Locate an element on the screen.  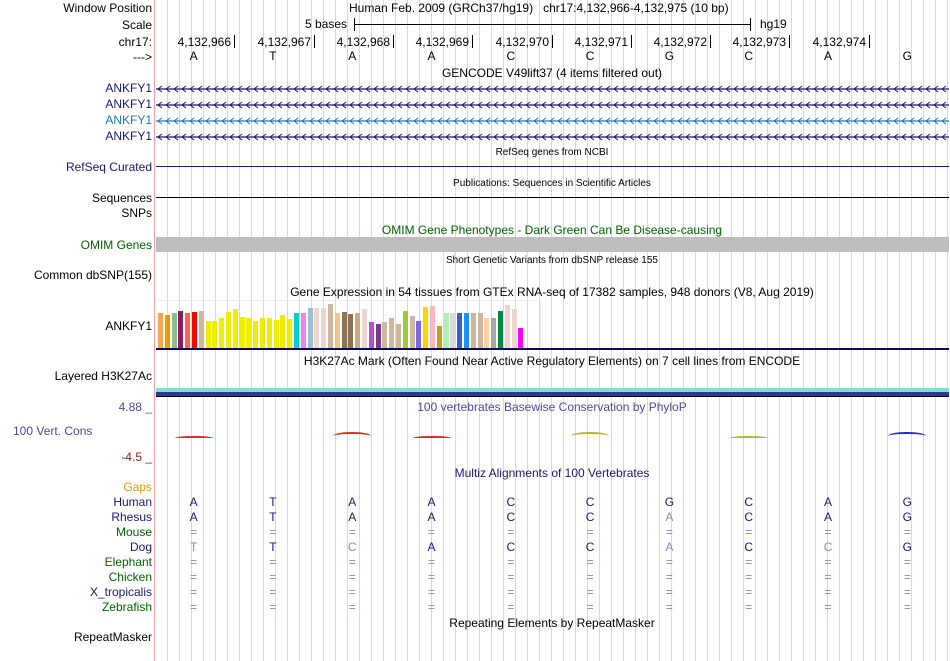
aligned-base: = is located at coordinates (590, 592).